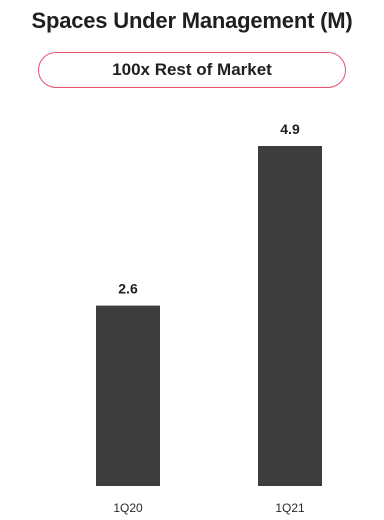  I want to click on callout-text: 100x Rest of Market, so click(192, 69).